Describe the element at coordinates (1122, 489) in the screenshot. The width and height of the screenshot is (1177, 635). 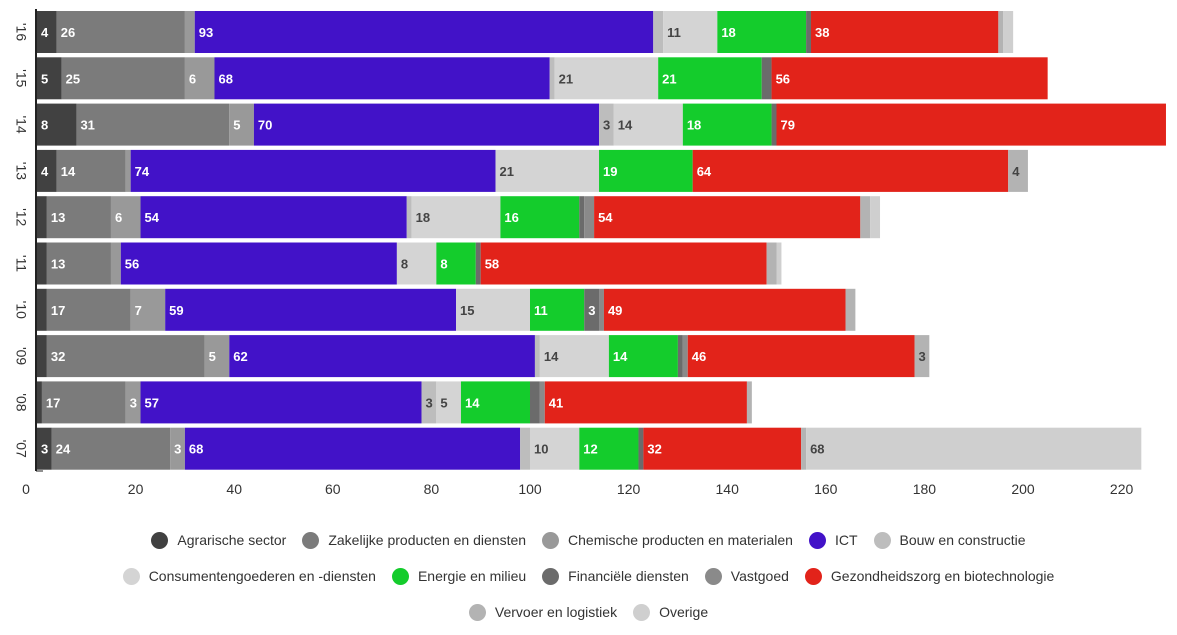
I see `x-tick-label: 220` at that location.